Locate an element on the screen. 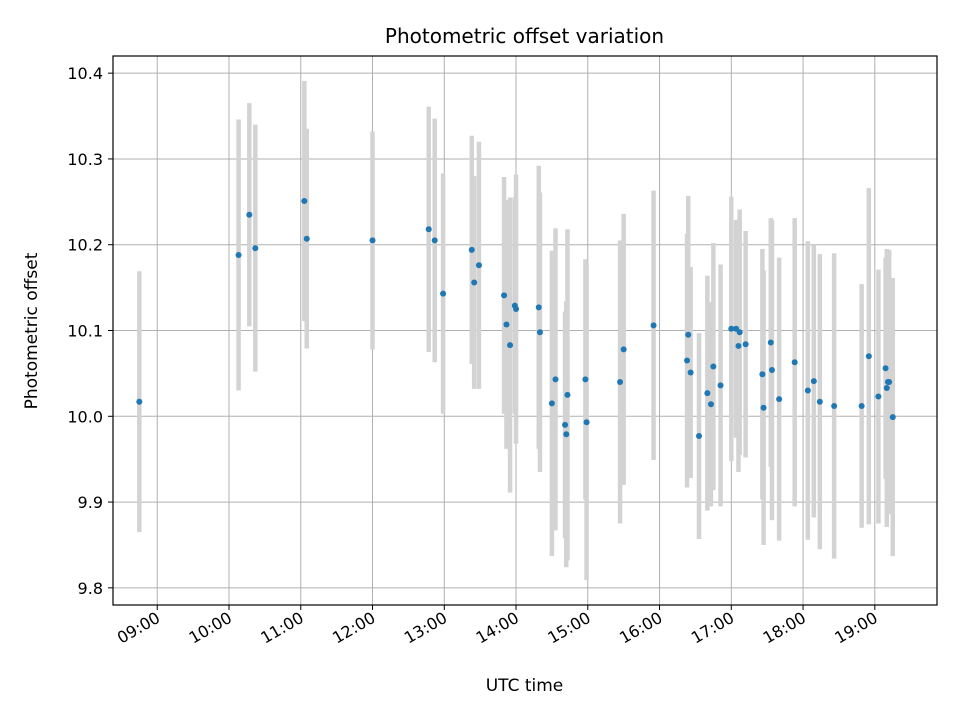 The width and height of the screenshot is (960, 720). x-tick-label: 16:00 is located at coordinates (640, 628).